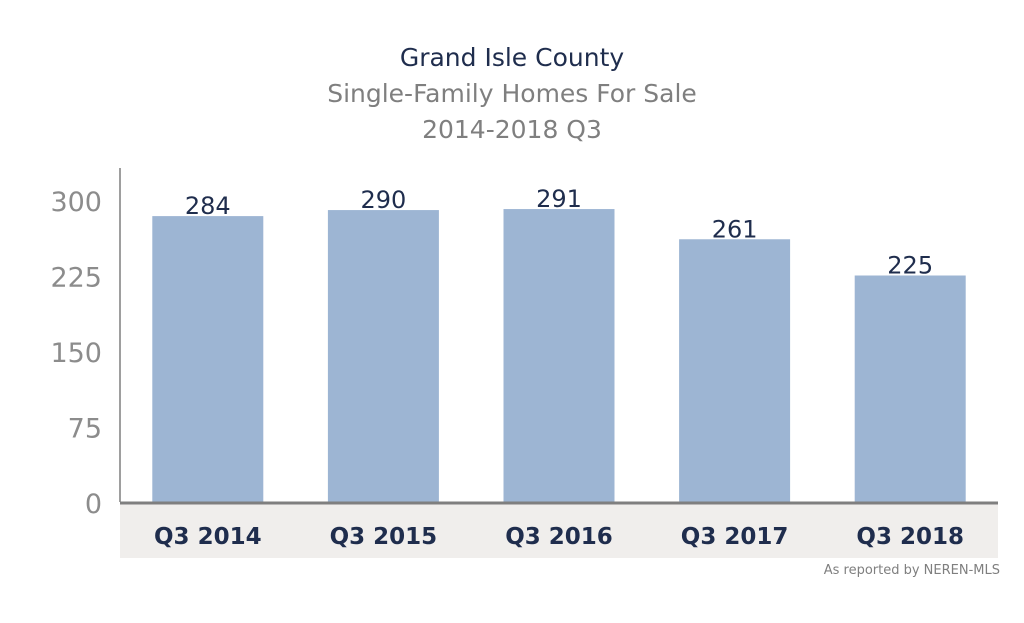  Describe the element at coordinates (910, 537) in the screenshot. I see `x-tick-label: Q3 2018` at that location.